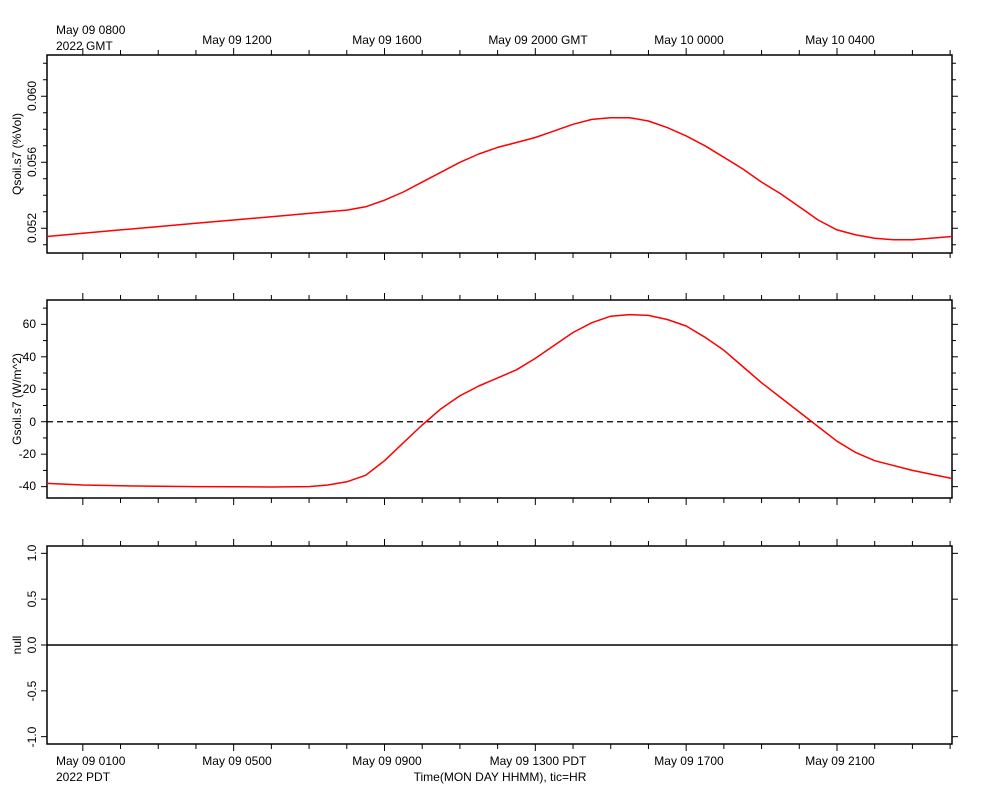  Describe the element at coordinates (840, 761) in the screenshot. I see `bottom-axis-label: May 09 2100` at that location.